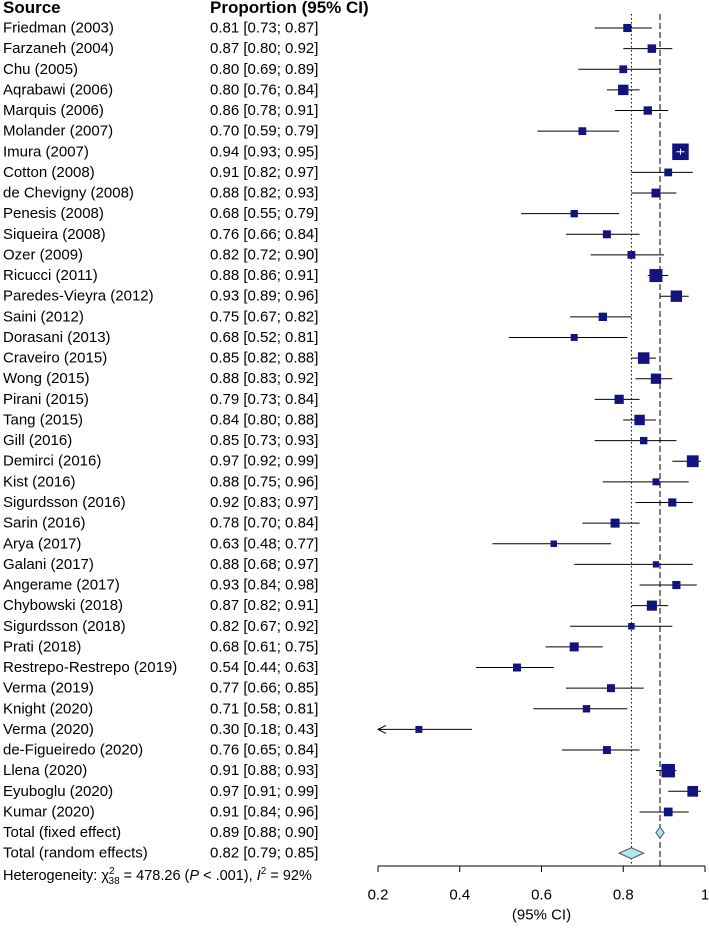 This screenshot has width=709, height=928. I want to click on study-label: Imura (2007), so click(46, 151).